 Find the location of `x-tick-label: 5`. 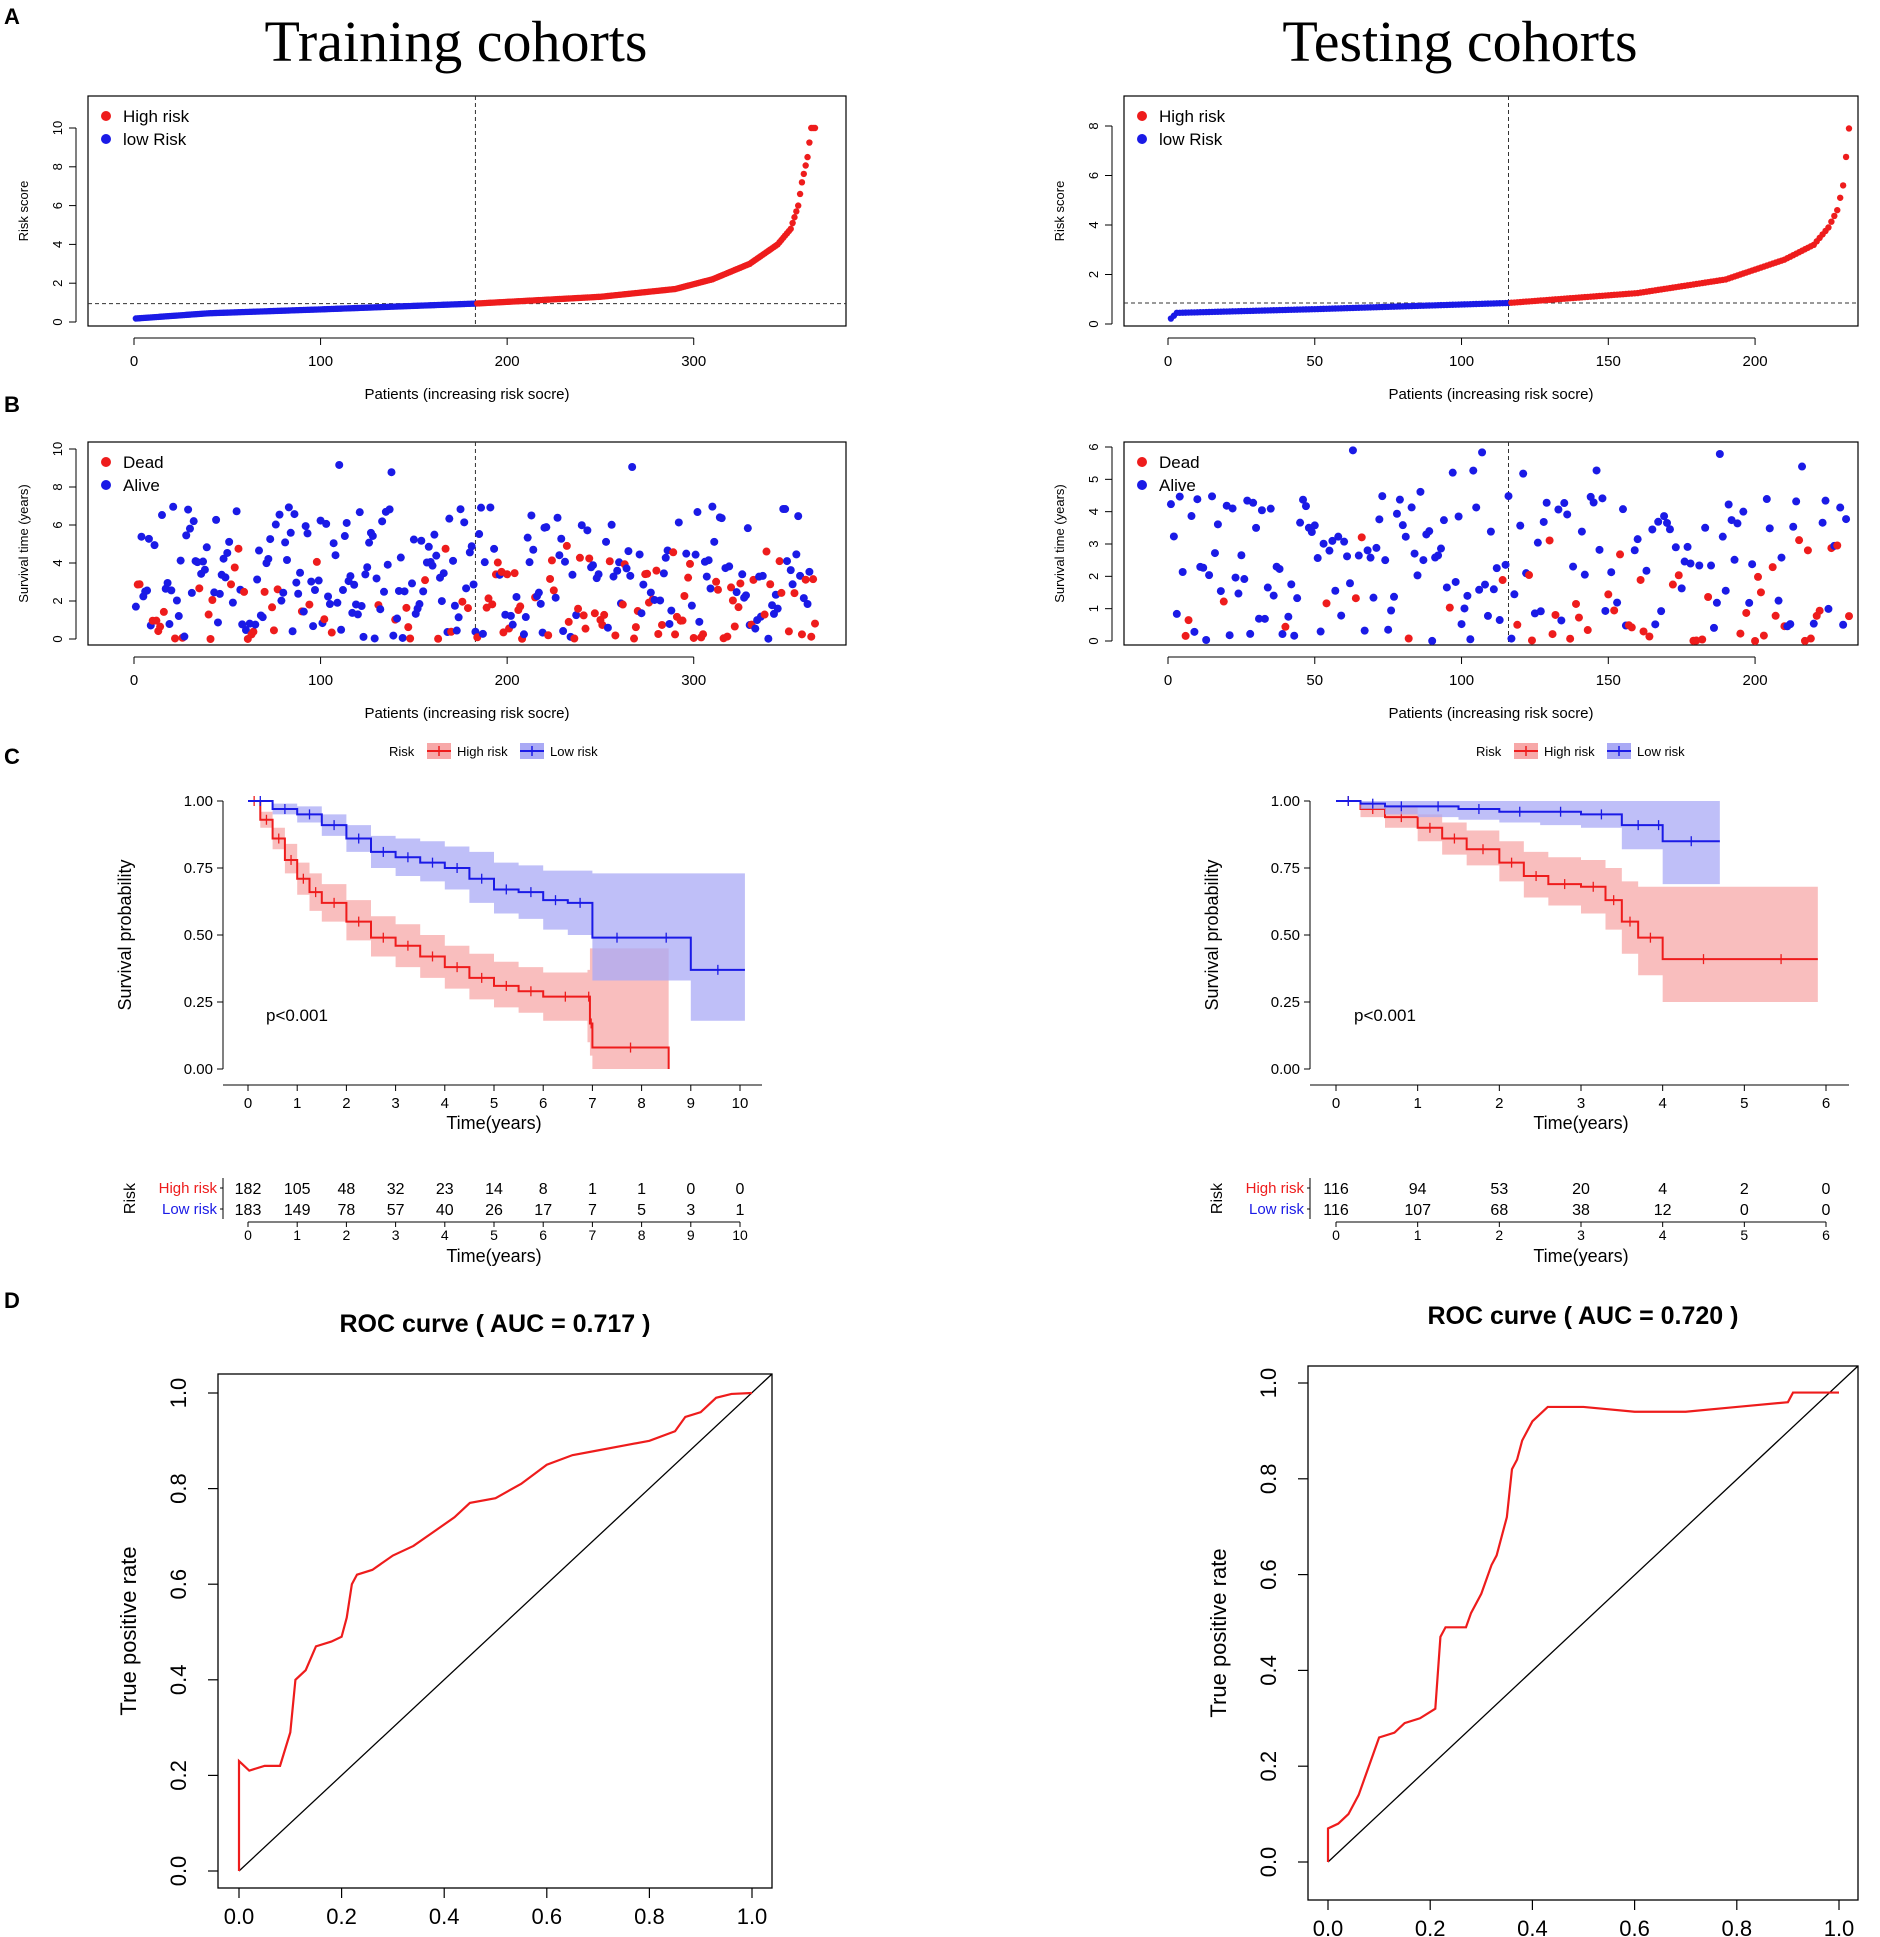

x-tick-label: 5 is located at coordinates (494, 1103).